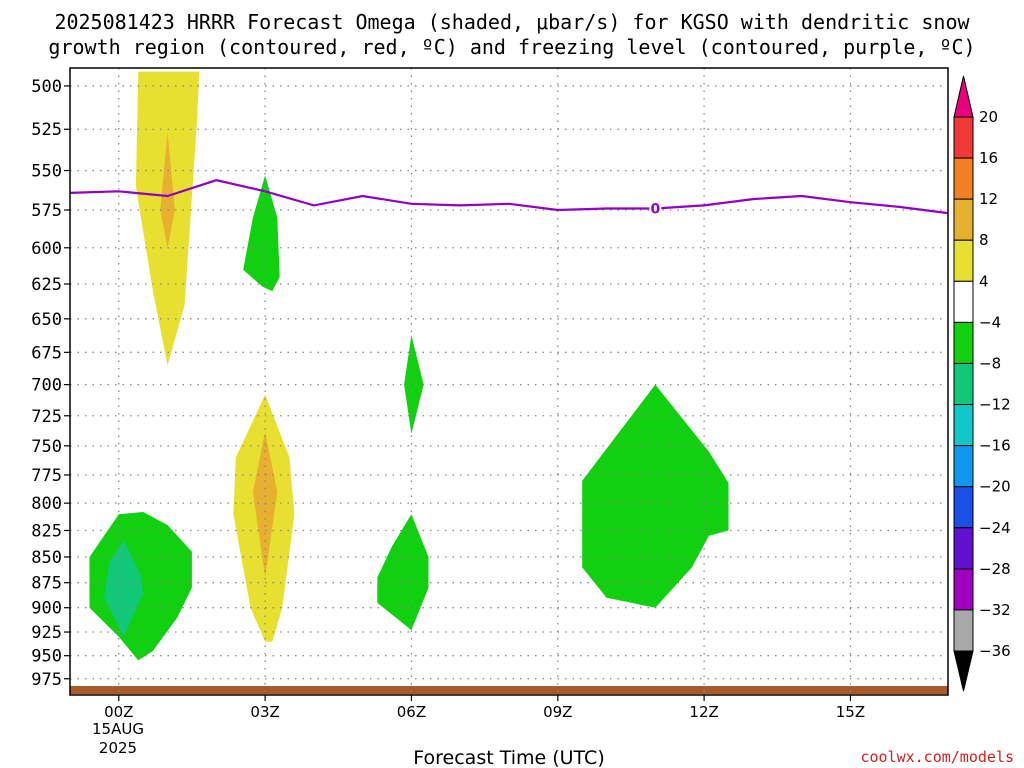 The height and width of the screenshot is (768, 1024). Describe the element at coordinates (46, 211) in the screenshot. I see `y-tick-label: 575` at that location.